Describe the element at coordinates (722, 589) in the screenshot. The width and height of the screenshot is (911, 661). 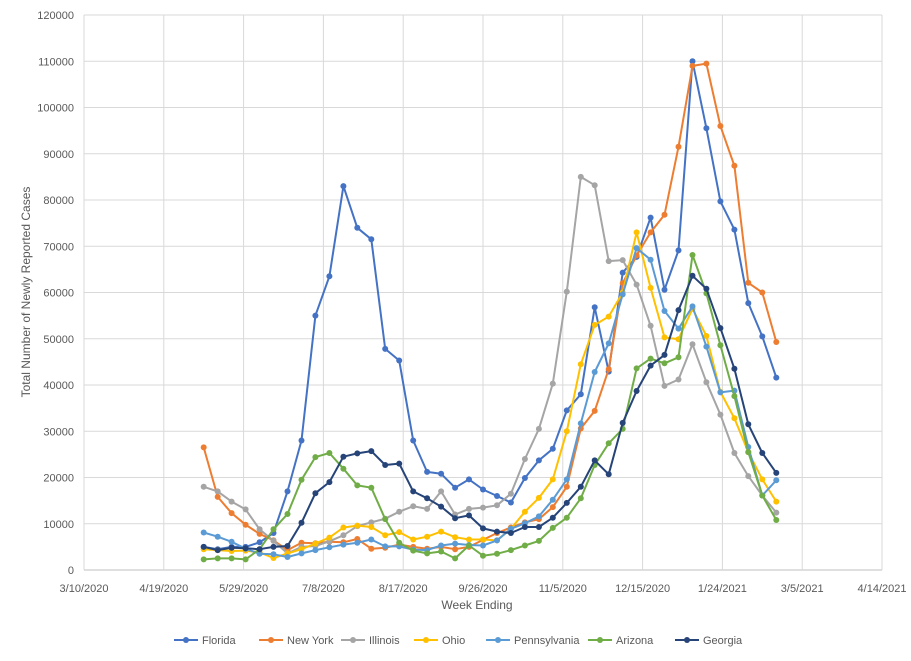
I see `x-tick-label: 1/24/2021` at that location.